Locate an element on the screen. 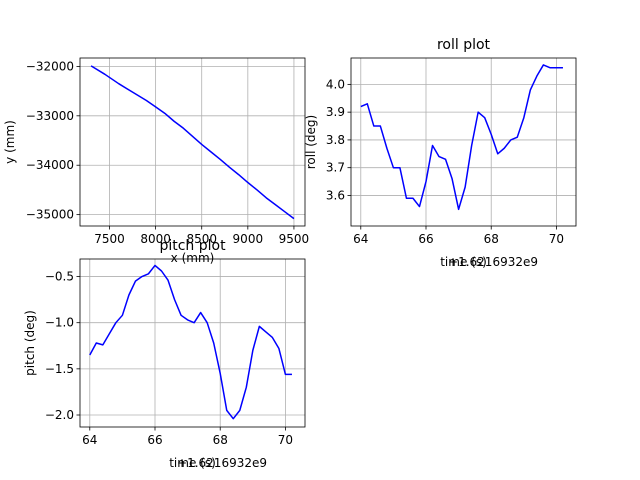  xy-axes-frame is located at coordinates (192, 142).